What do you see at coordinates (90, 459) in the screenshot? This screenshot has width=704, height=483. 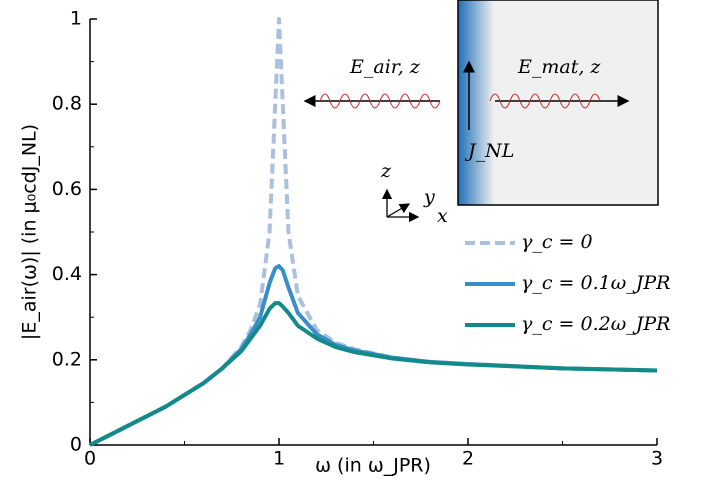 I see `x-tick-label: 0` at bounding box center [90, 459].